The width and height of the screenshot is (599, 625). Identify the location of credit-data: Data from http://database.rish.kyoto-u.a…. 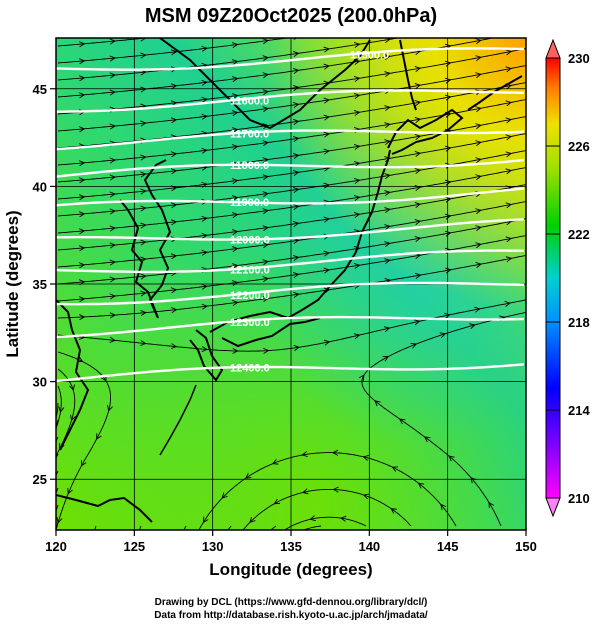
(291, 615).